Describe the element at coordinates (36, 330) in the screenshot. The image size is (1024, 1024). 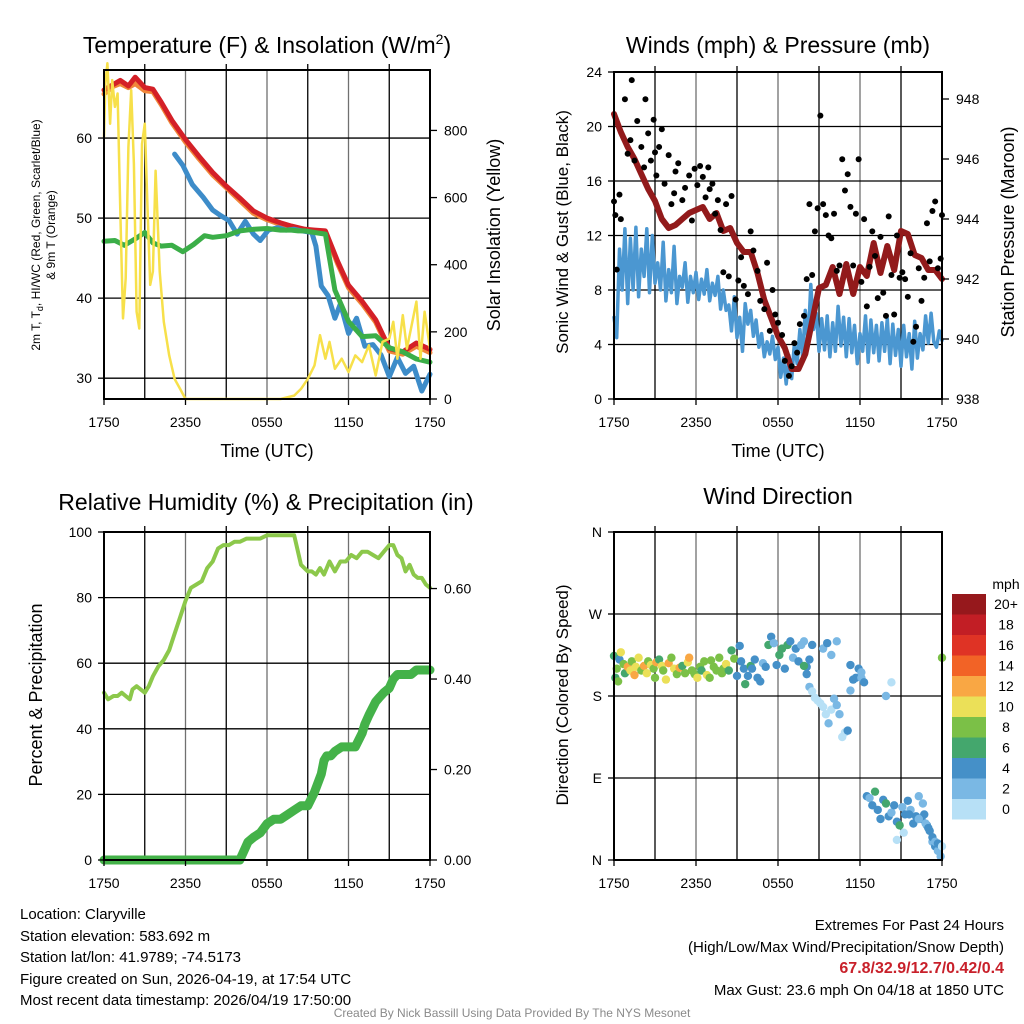
I see `temperature-y-label-part: 2m T, T` at that location.